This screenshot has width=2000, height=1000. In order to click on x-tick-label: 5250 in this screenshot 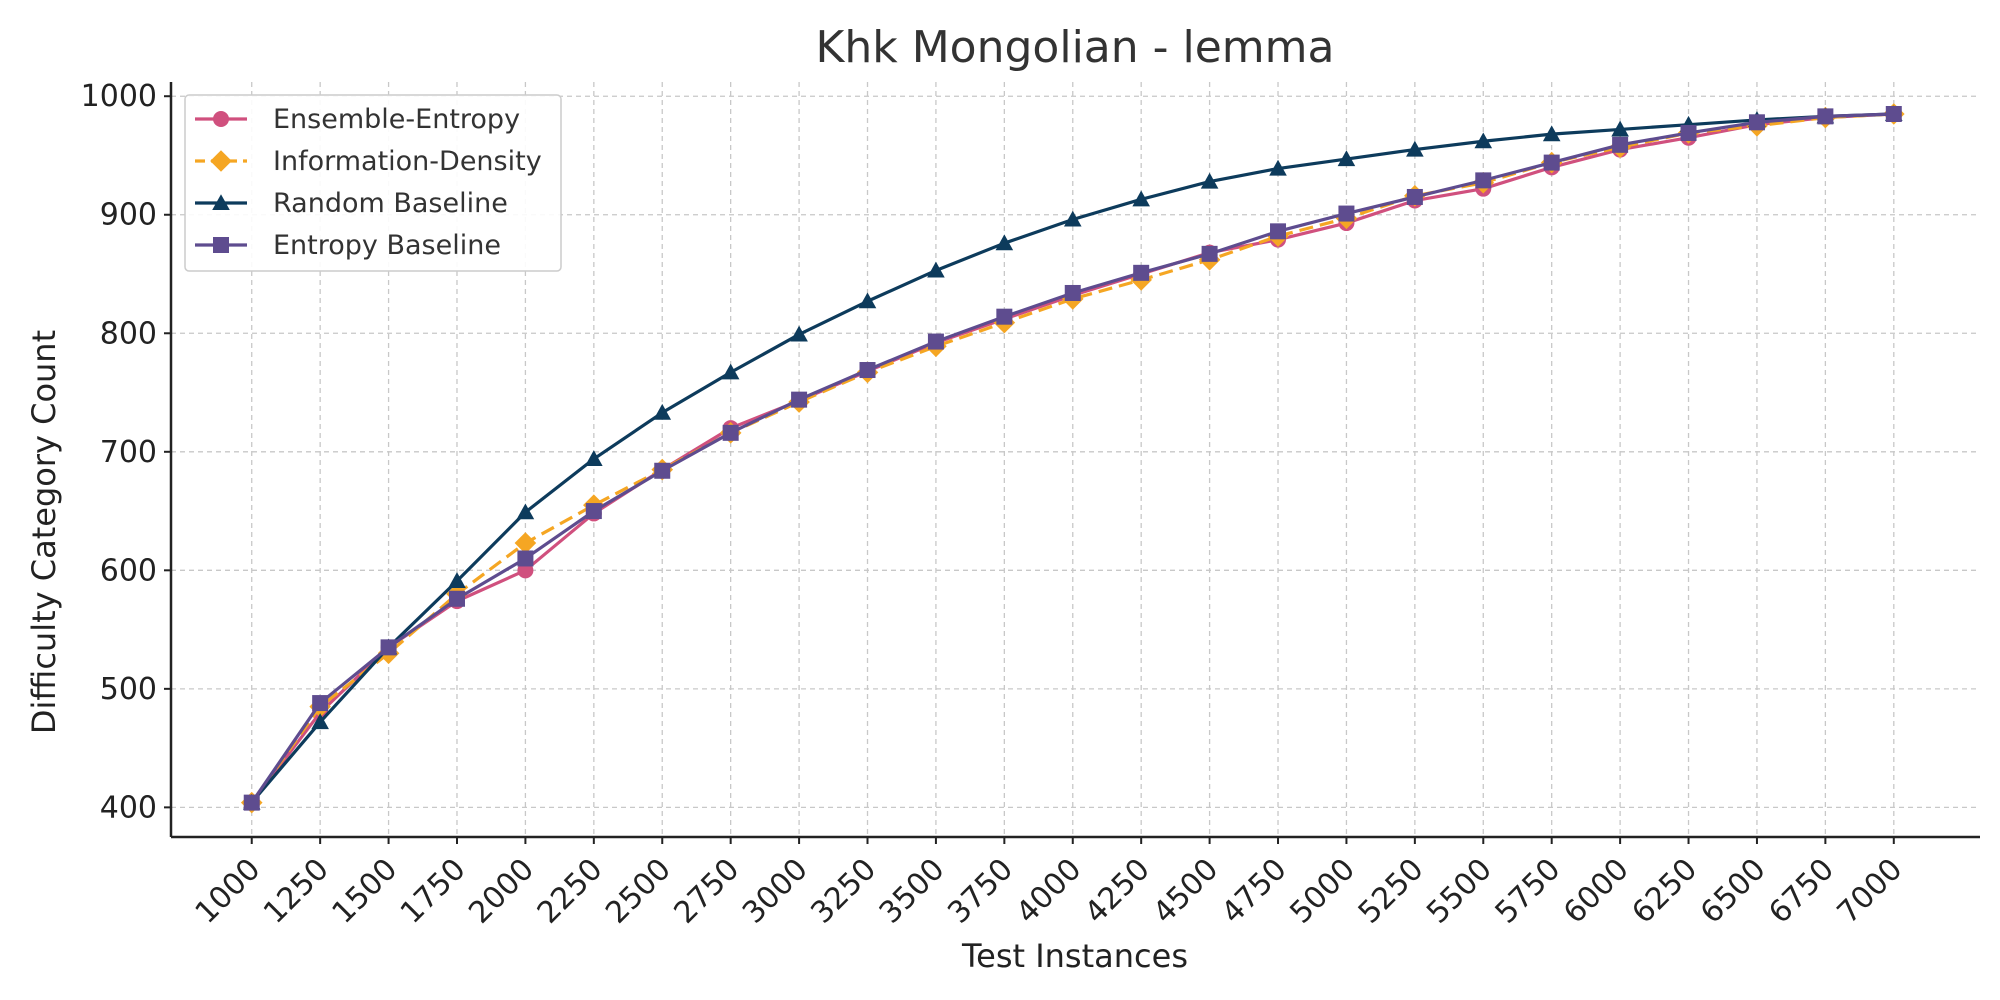, I will do `click(1391, 891)`.